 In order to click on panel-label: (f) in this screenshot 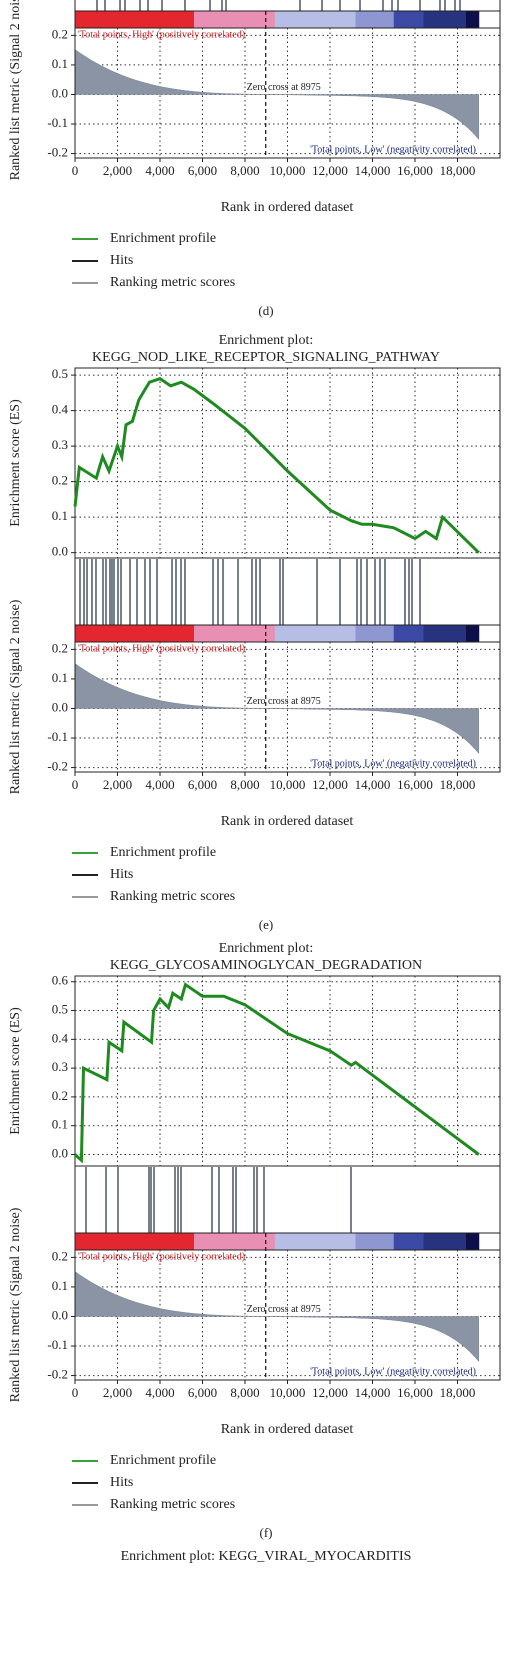, I will do `click(266, 1532)`.